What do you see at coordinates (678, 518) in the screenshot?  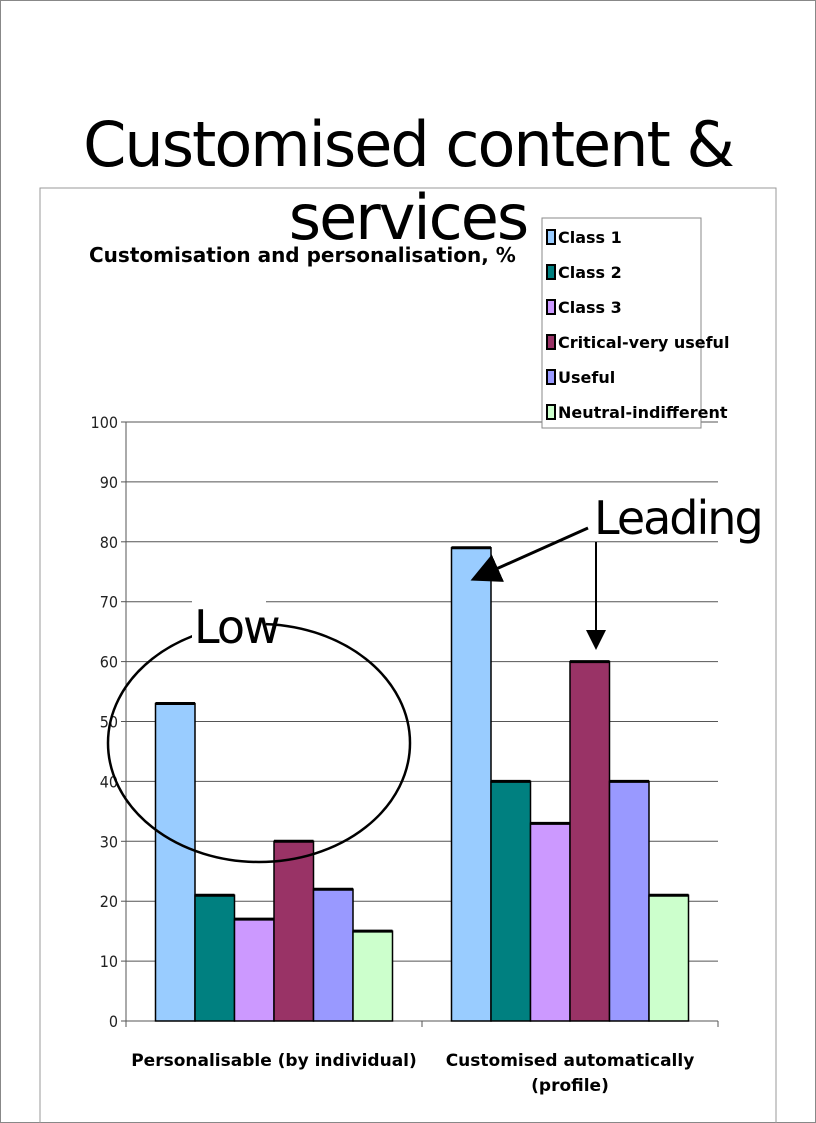 I see `leading-label: Leading` at bounding box center [678, 518].